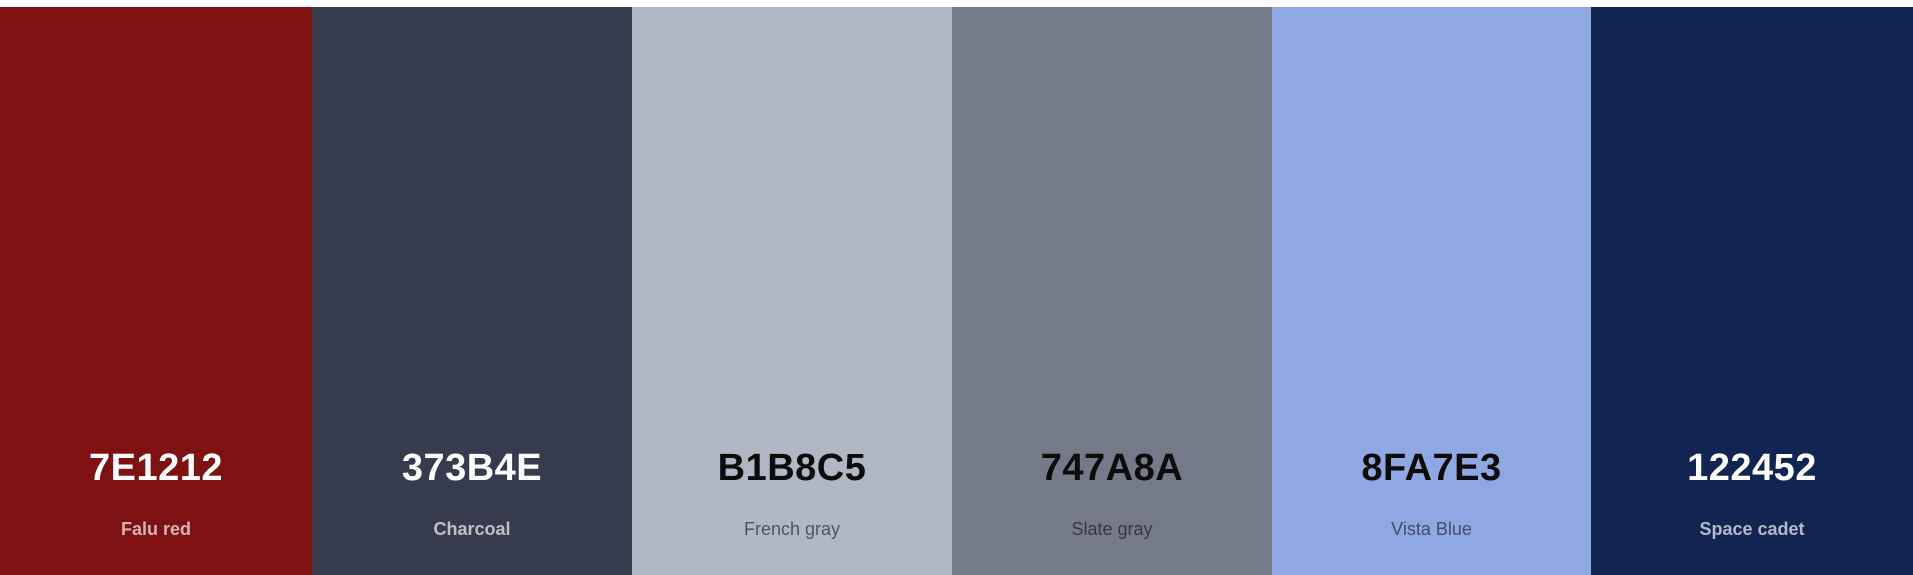 The height and width of the screenshot is (575, 1913). What do you see at coordinates (1752, 529) in the screenshot?
I see `swatch-color-name: Space cadet` at bounding box center [1752, 529].